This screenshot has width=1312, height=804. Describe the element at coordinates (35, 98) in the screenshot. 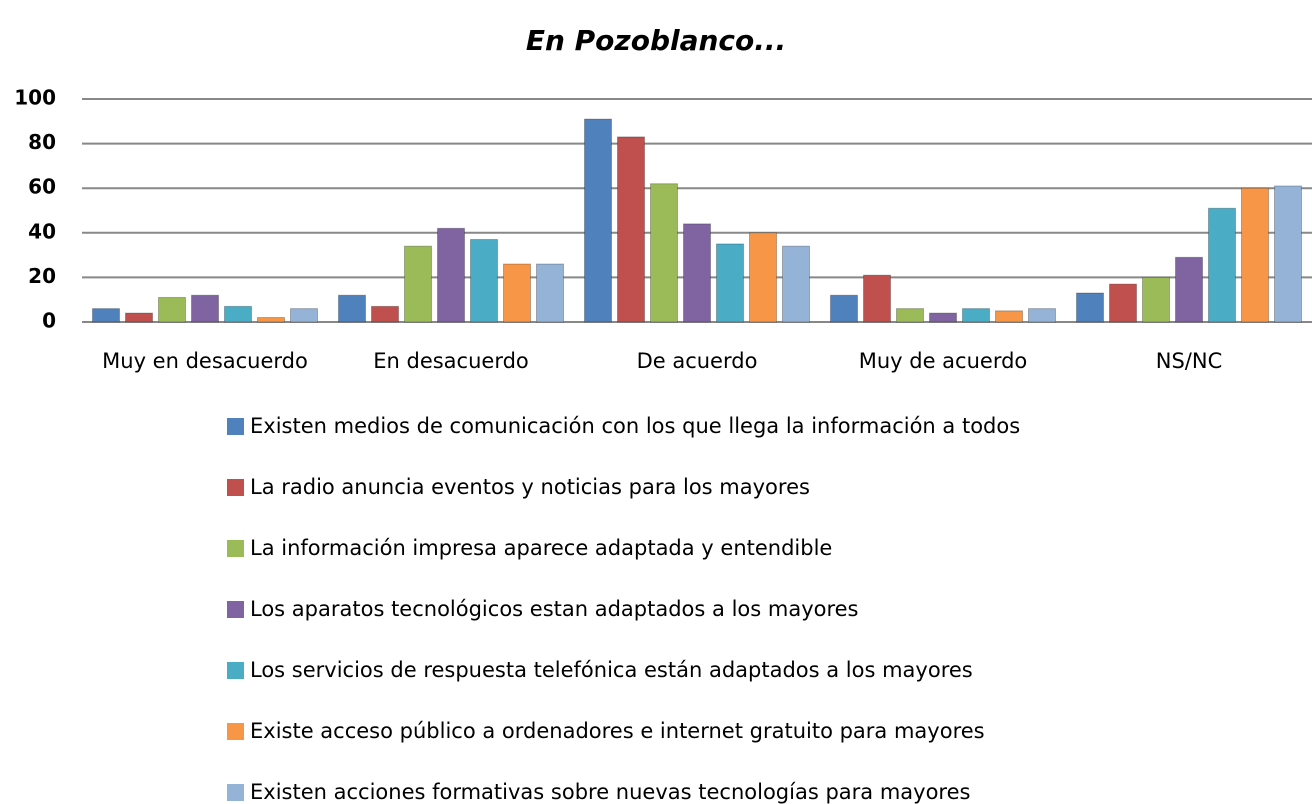

I see `y-tick-label: 100` at that location.